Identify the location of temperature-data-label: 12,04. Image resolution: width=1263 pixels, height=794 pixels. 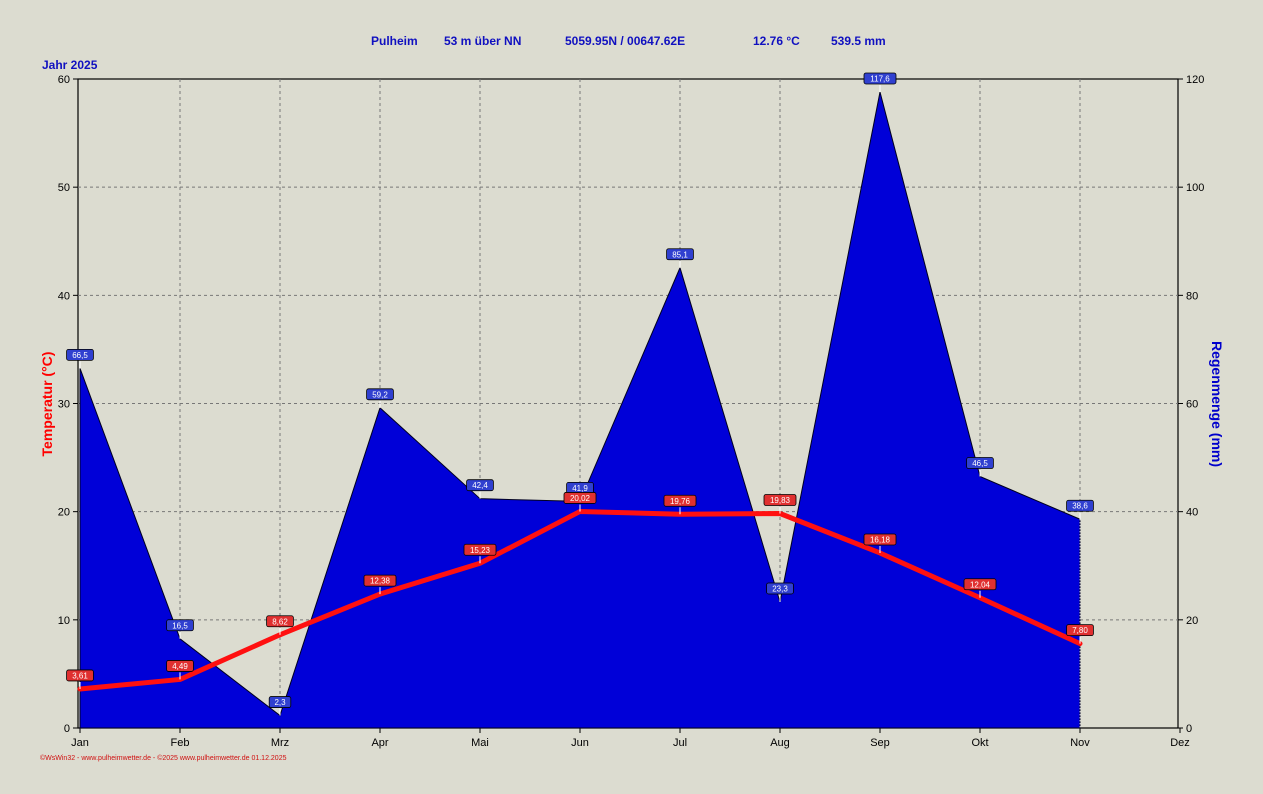
(980, 588).